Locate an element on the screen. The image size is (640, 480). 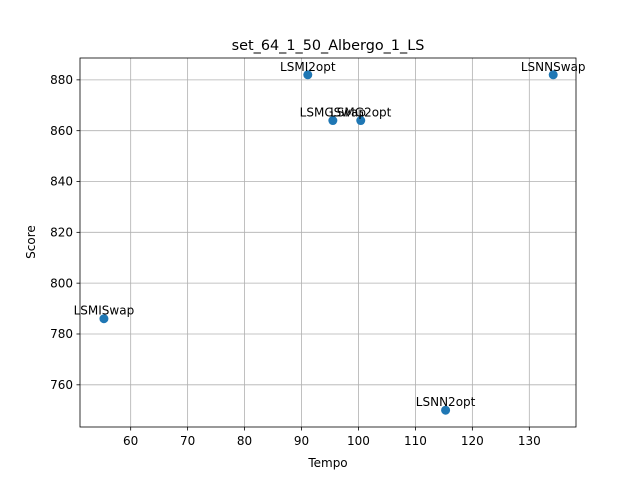
point-label: LSMISwap is located at coordinates (104, 311).